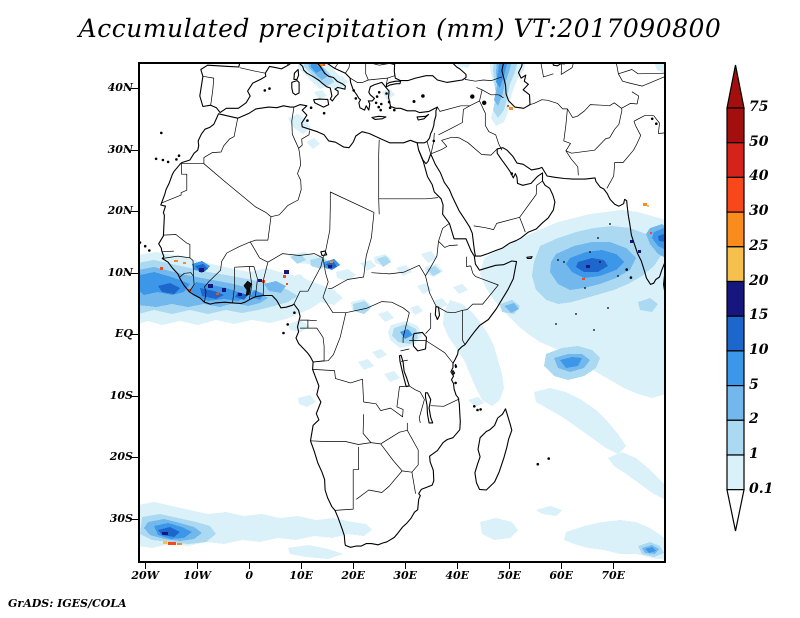  What do you see at coordinates (759, 211) in the screenshot?
I see `colorbar-label: 30` at bounding box center [759, 211].